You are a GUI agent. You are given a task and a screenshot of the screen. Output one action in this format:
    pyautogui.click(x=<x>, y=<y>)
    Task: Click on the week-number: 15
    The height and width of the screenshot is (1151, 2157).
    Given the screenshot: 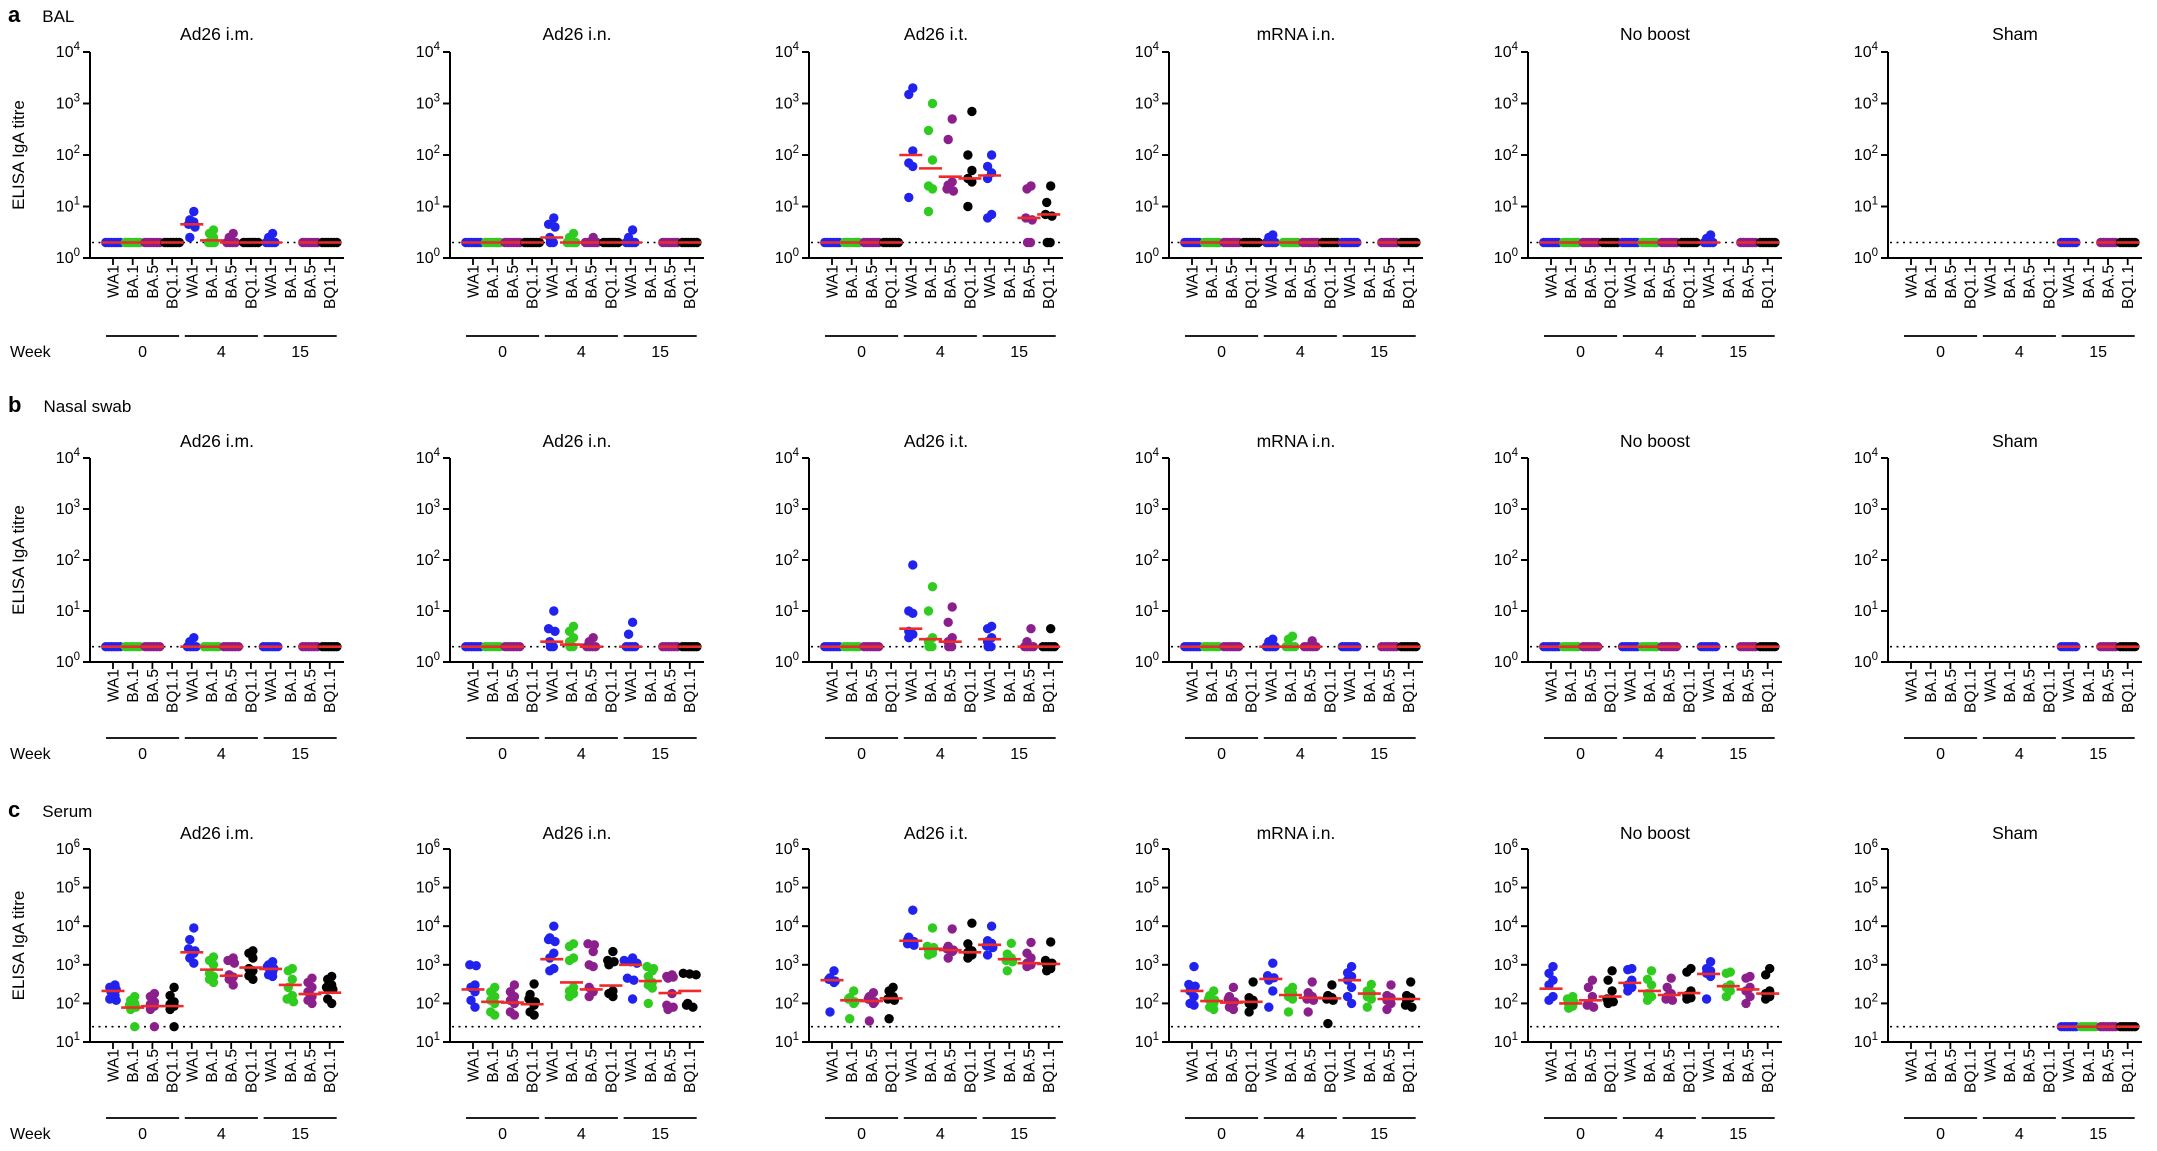 What is the action you would take?
    pyautogui.click(x=1019, y=754)
    